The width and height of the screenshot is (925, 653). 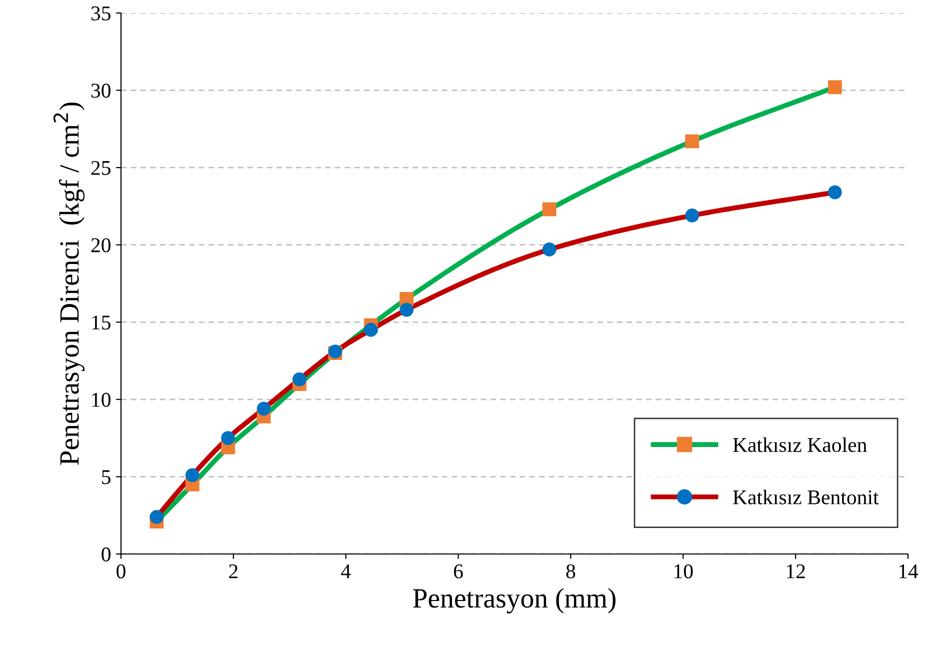 What do you see at coordinates (458, 571) in the screenshot?
I see `x-tick-label: 6` at bounding box center [458, 571].